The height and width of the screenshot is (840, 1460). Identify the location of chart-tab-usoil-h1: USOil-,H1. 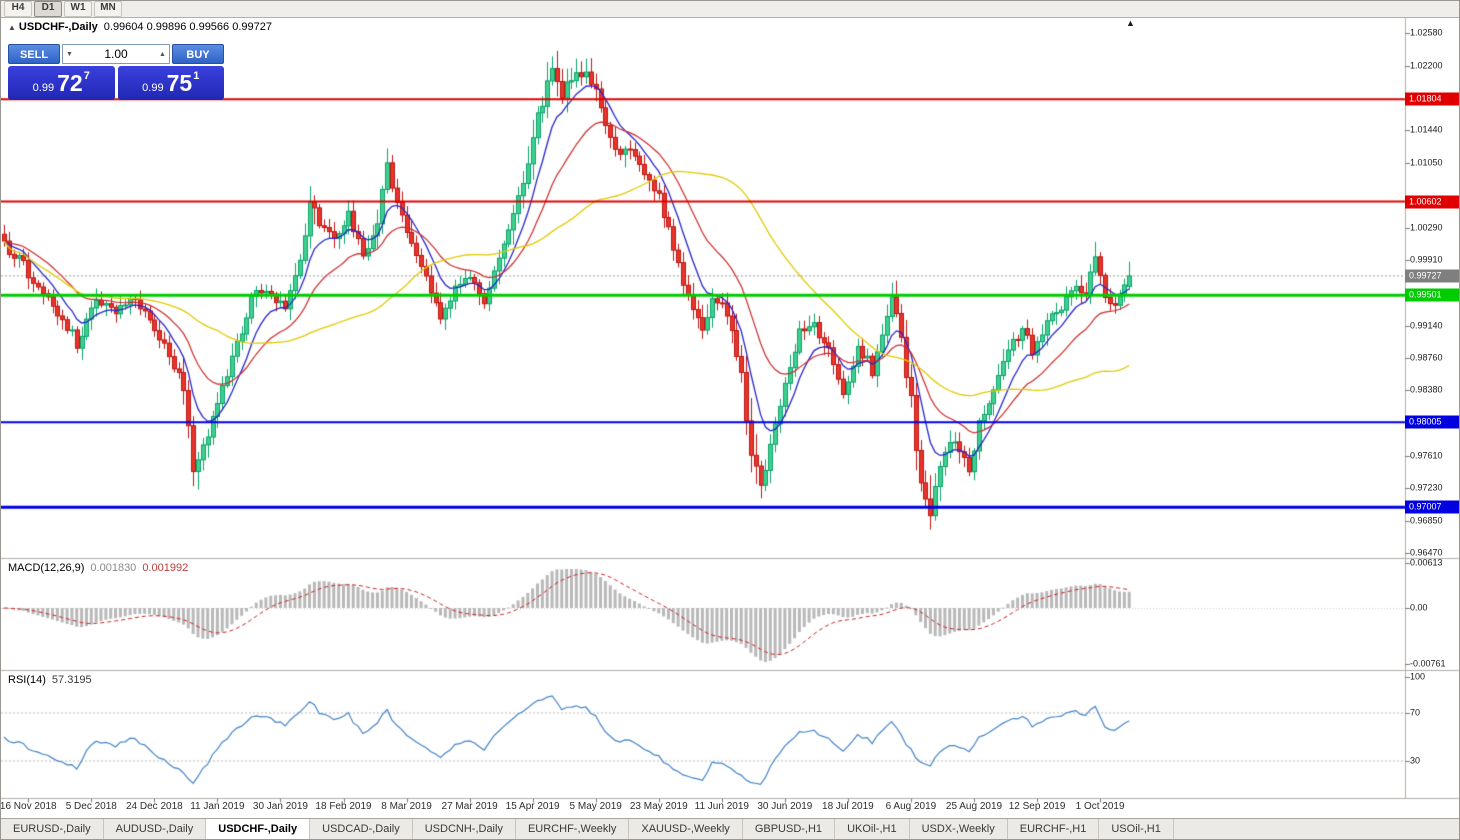
(1136, 829).